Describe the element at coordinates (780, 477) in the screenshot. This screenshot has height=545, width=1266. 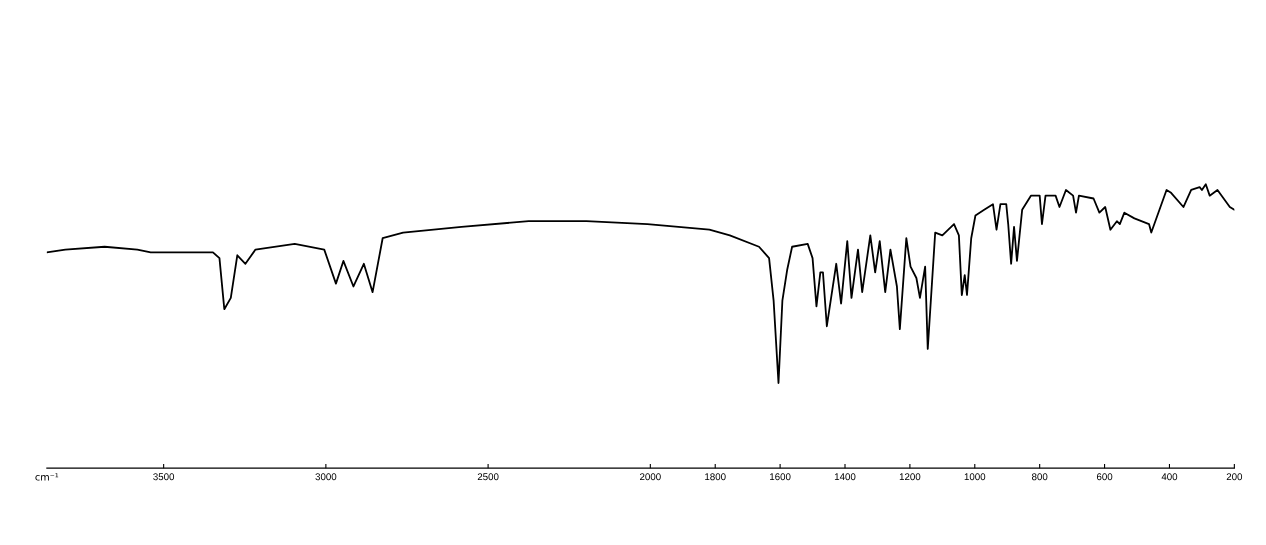
I see `x-tick-label: 1600` at that location.